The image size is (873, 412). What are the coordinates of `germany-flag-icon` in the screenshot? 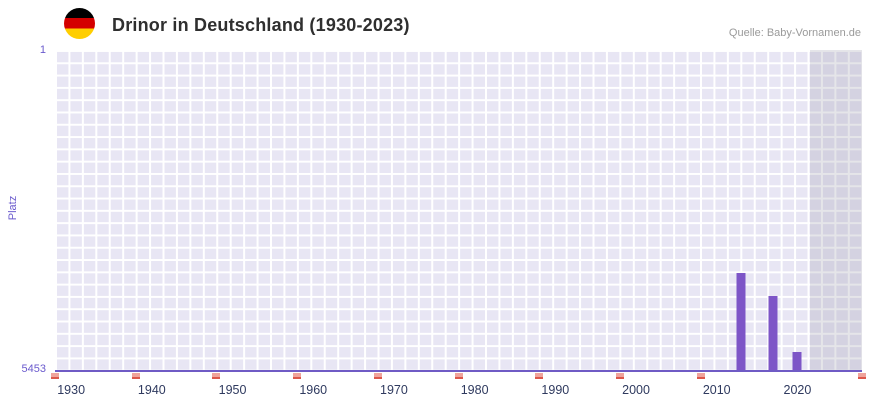 It's located at (79, 23).